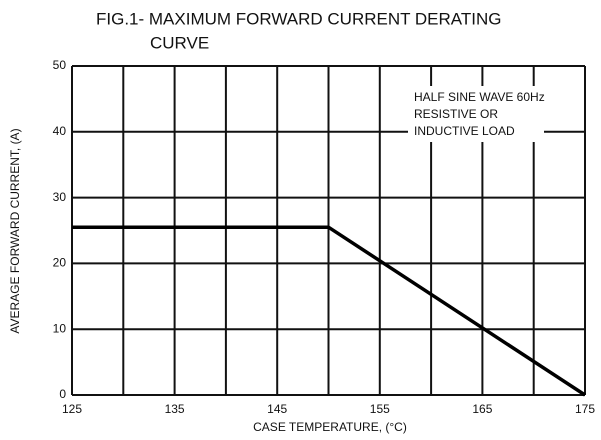  What do you see at coordinates (464, 131) in the screenshot?
I see `annotation: INDUCTIVE LOAD` at bounding box center [464, 131].